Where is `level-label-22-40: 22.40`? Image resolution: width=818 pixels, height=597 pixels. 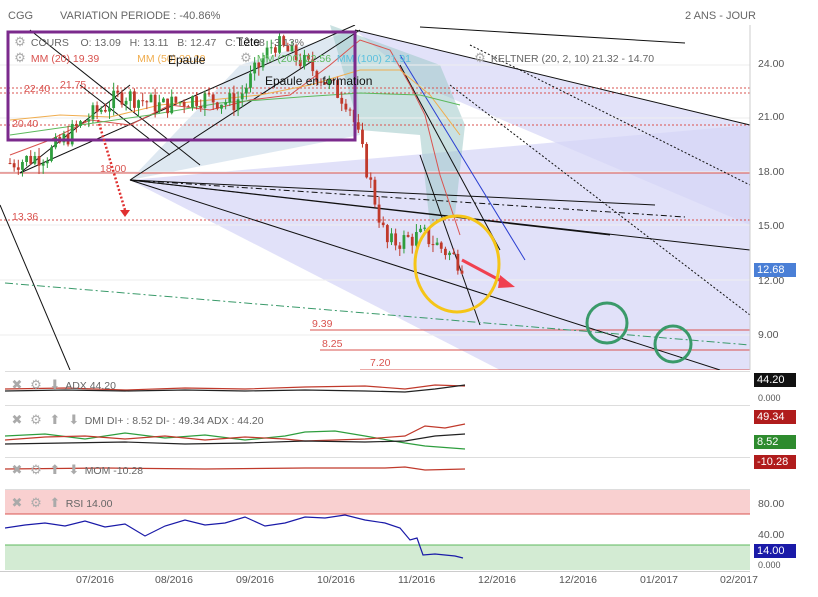 level-label-22-40: 22.40 is located at coordinates (37, 89).